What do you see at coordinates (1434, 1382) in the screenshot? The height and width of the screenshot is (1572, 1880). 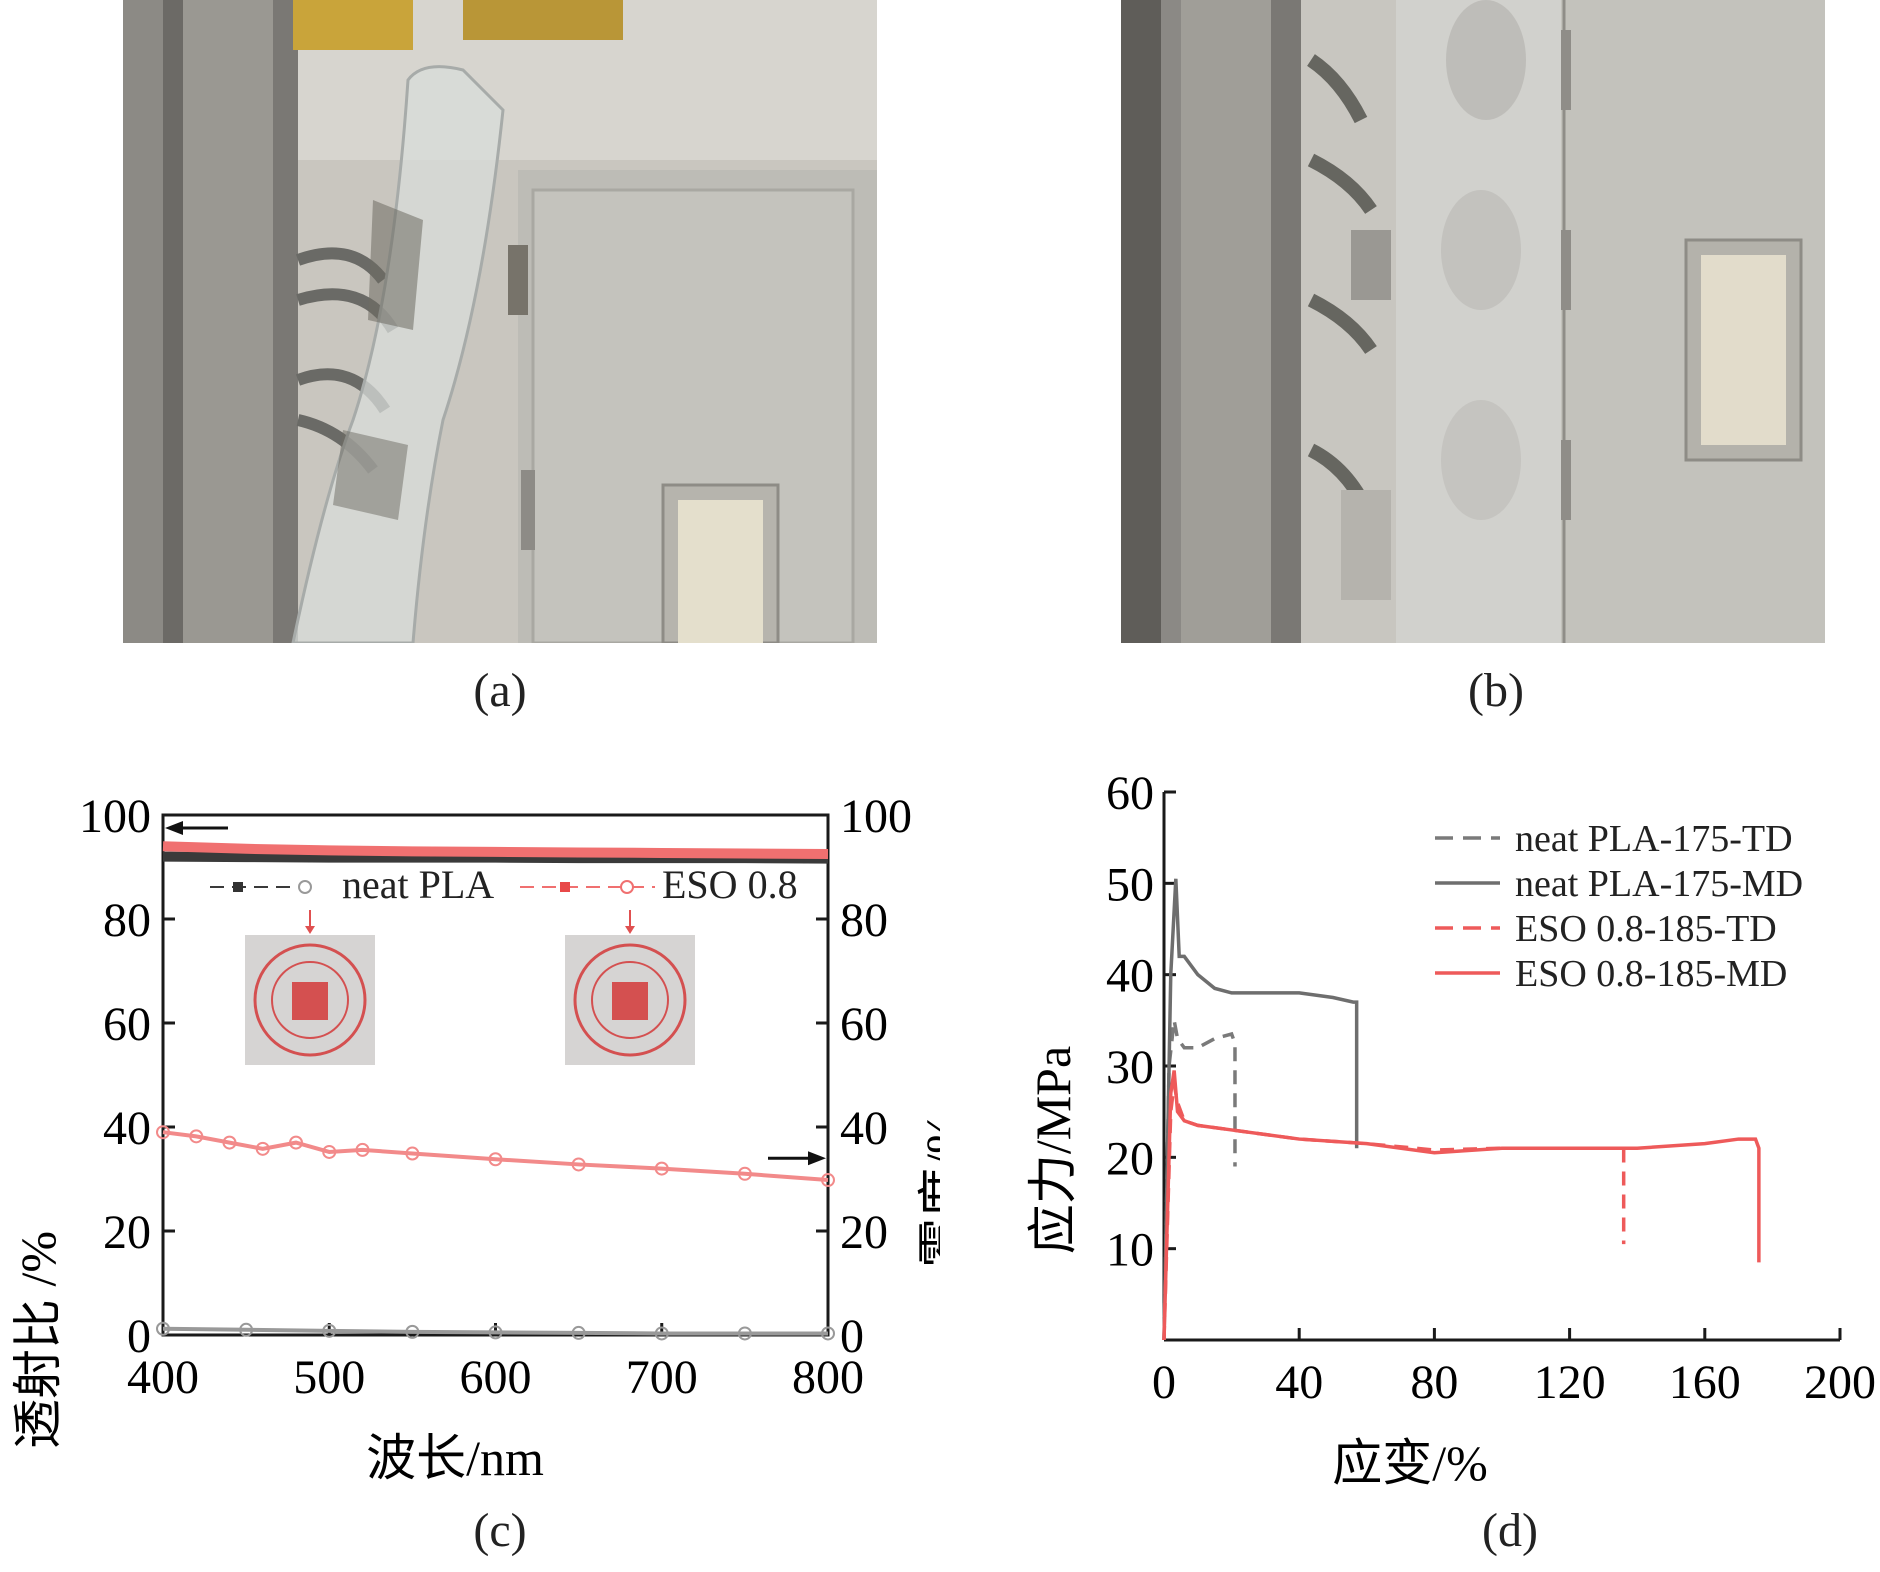 I see `x-tick-label: 80` at bounding box center [1434, 1382].